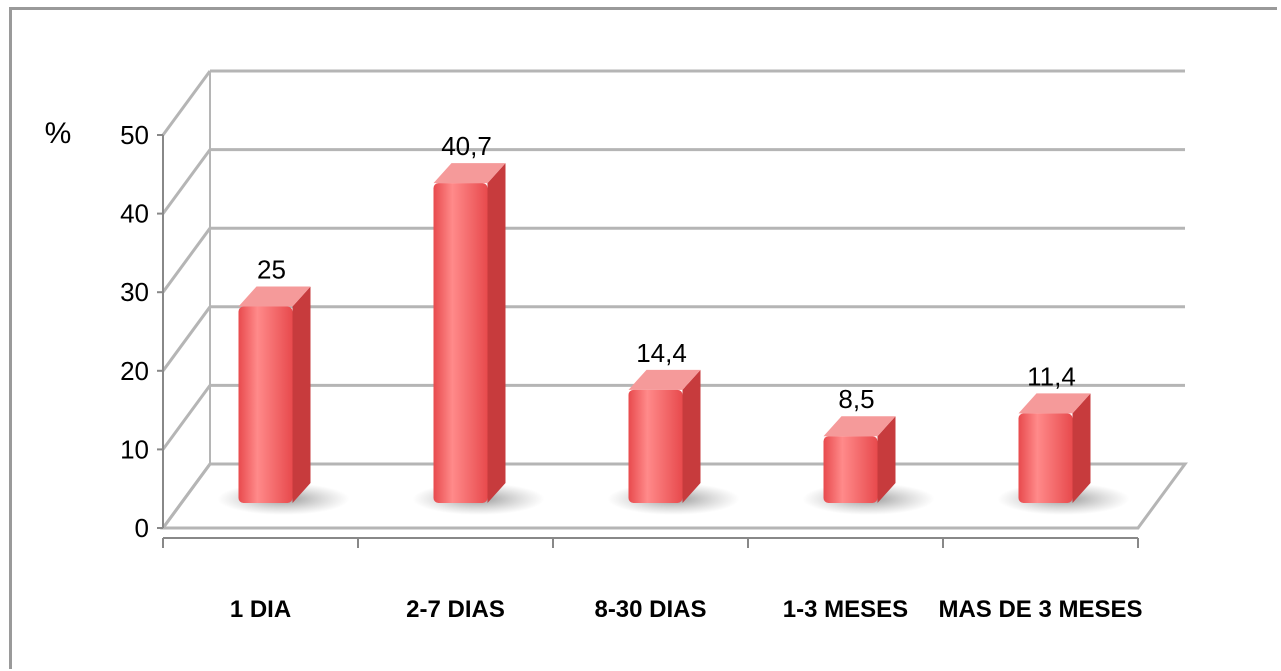 Image resolution: width=1281 pixels, height=671 pixels. What do you see at coordinates (856, 399) in the screenshot?
I see `data-label-3: 8,5` at bounding box center [856, 399].